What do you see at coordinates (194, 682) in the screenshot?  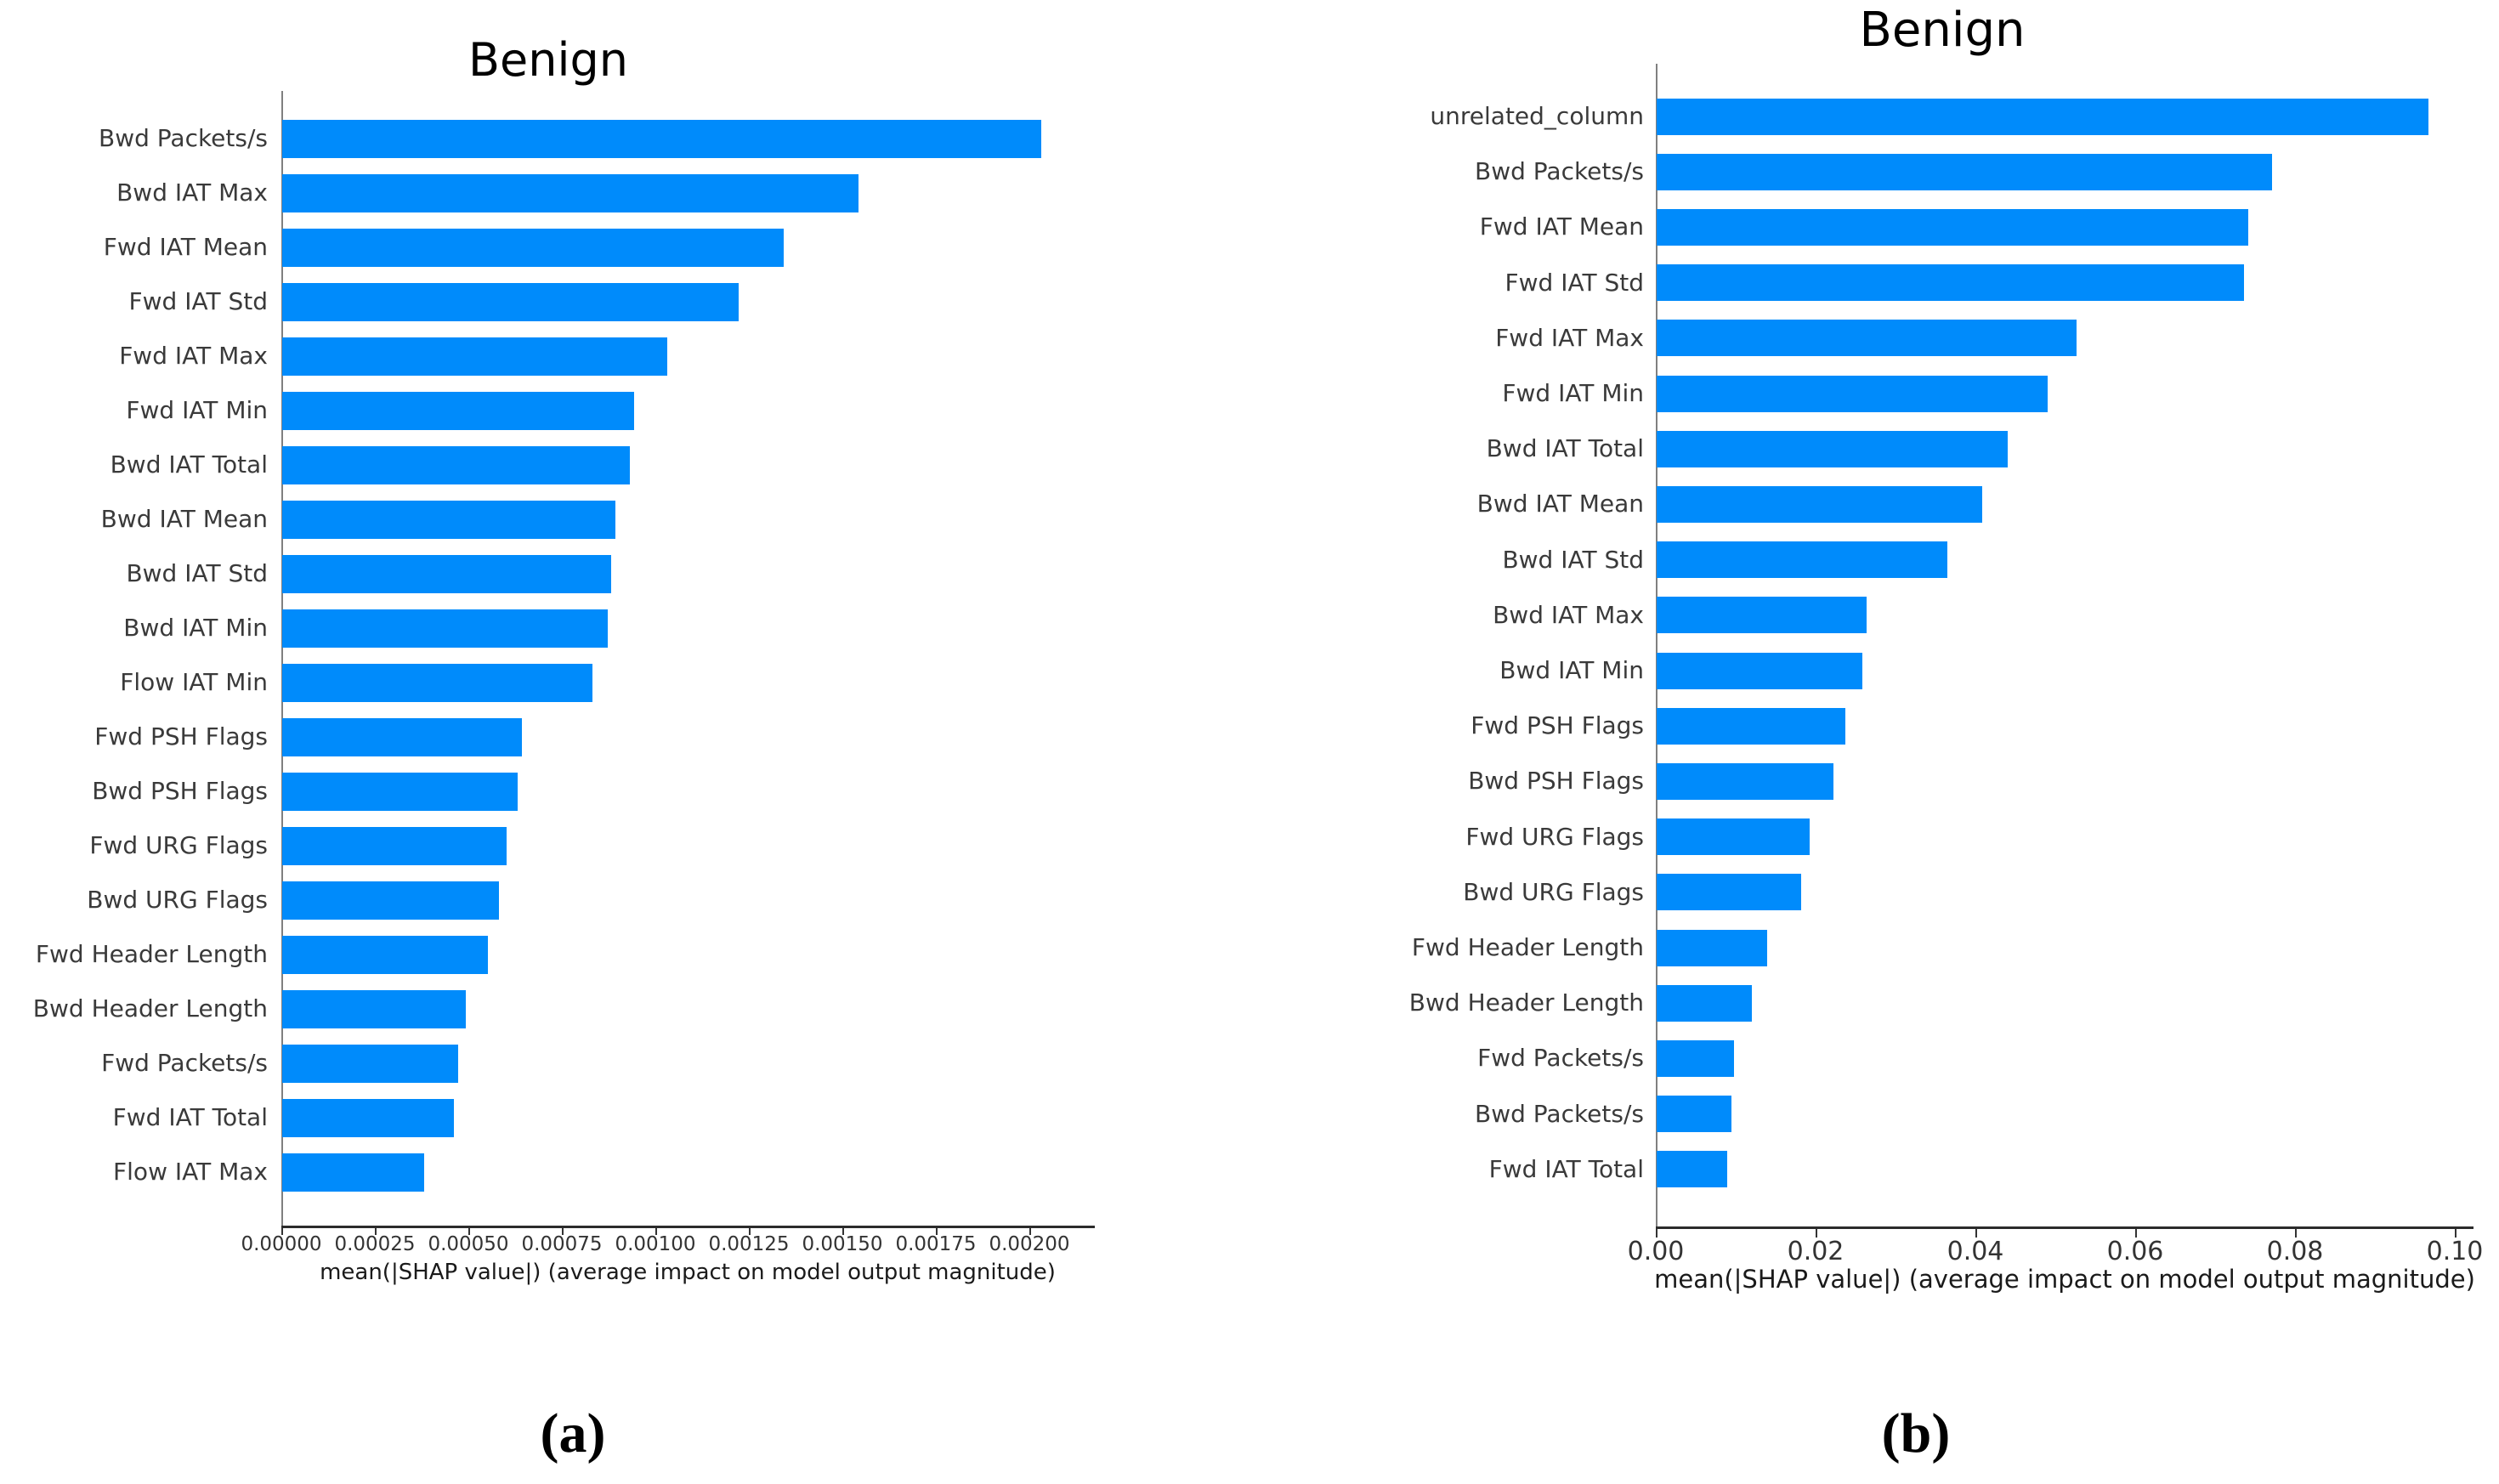 I see `category-label: Flow IAT Min` at bounding box center [194, 682].